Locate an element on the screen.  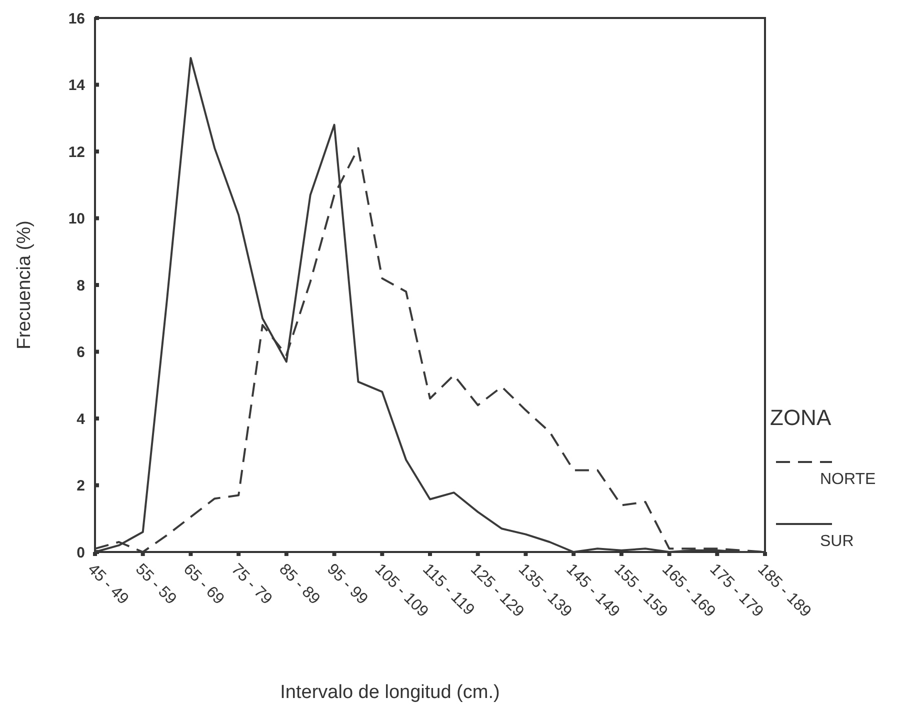
x-tick-label: 45 - 49 is located at coordinates (108, 584).